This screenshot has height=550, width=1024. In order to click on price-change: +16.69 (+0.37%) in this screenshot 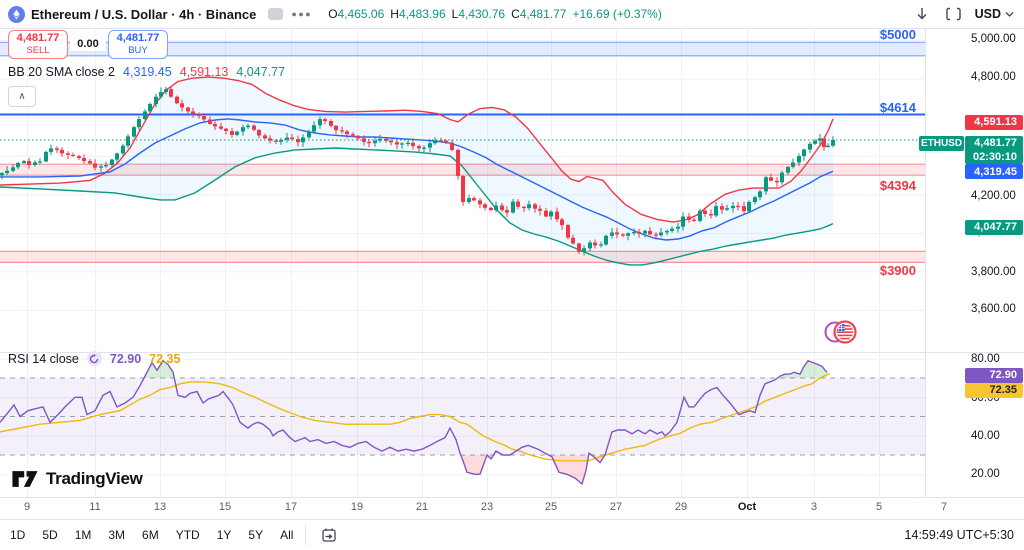, I will do `click(617, 14)`.